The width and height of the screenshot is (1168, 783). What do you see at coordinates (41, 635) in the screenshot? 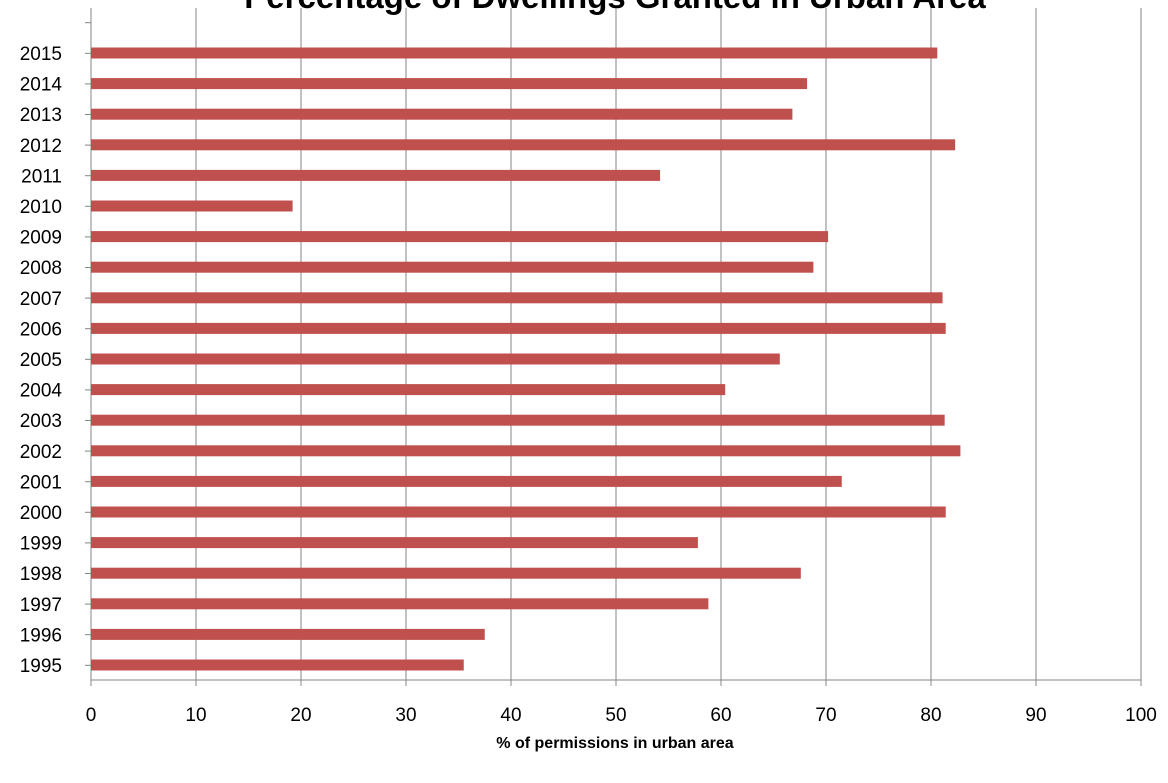
I see `y-tick-label: 1996` at bounding box center [41, 635].